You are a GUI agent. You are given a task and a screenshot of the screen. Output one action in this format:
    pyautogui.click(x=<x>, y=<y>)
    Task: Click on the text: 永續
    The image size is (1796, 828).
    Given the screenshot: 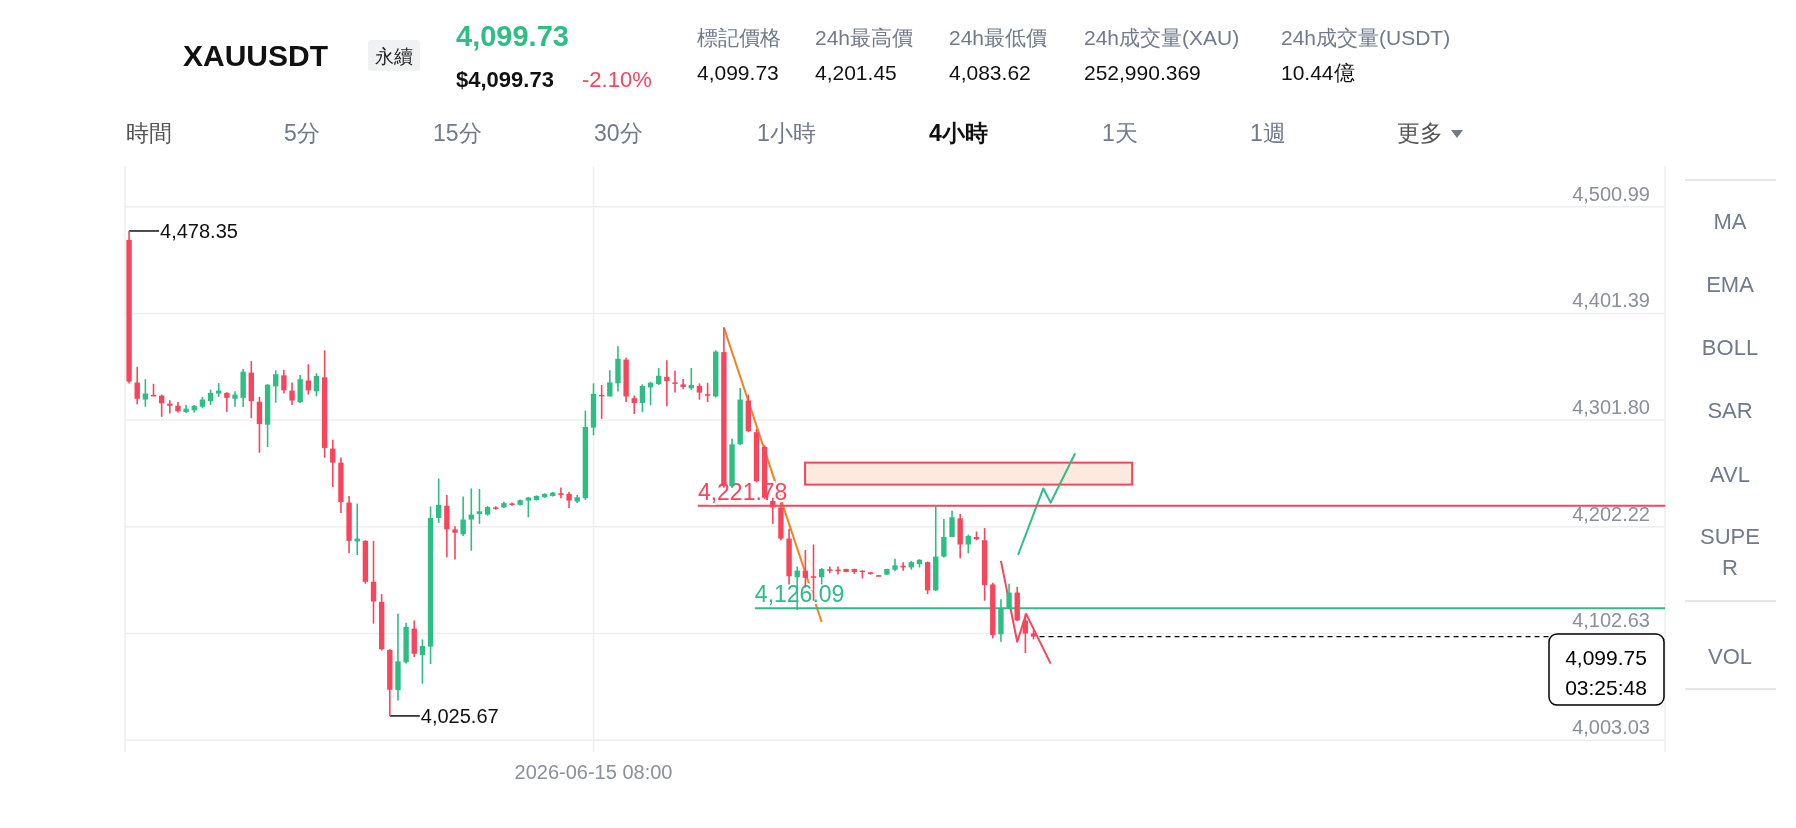 What is the action you would take?
    pyautogui.click(x=394, y=56)
    